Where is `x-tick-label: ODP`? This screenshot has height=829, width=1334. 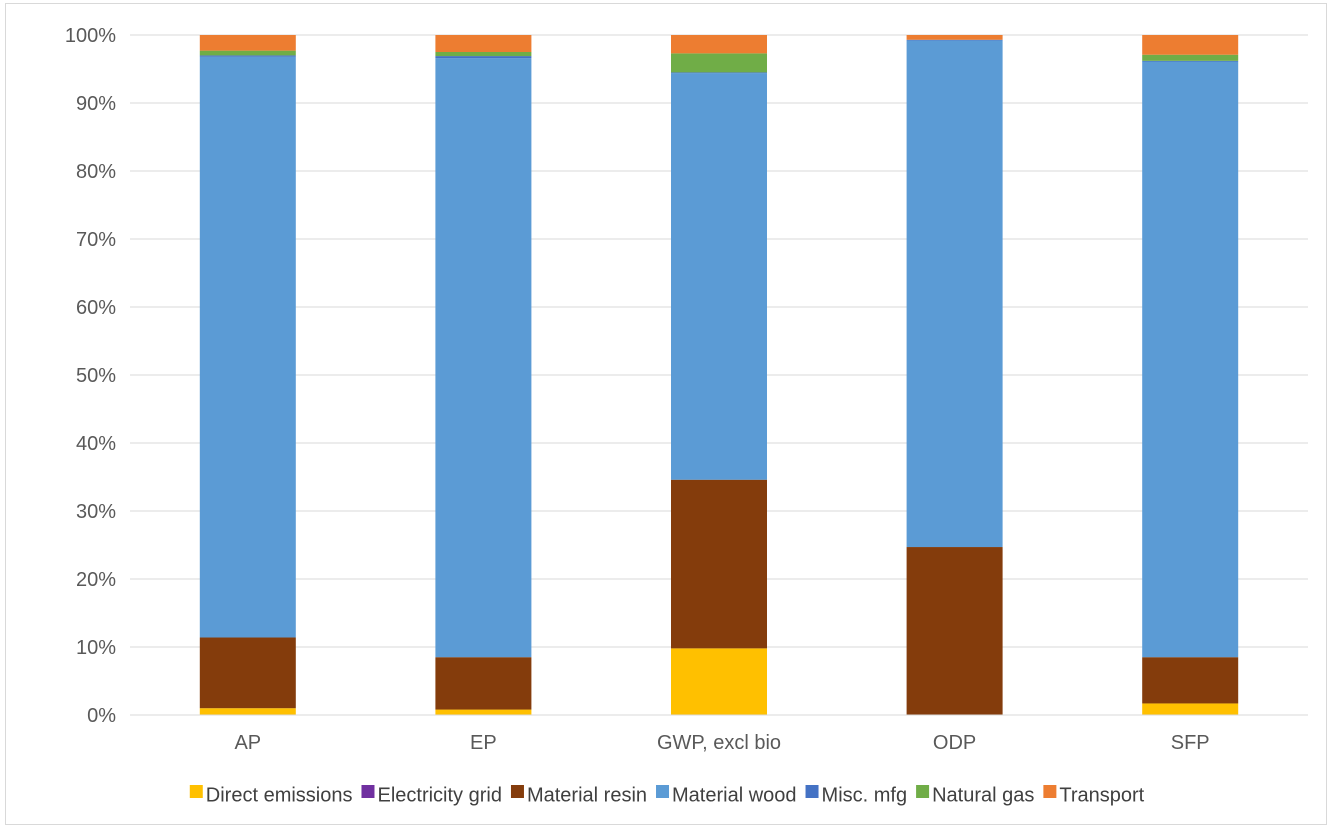
x-tick-label: ODP is located at coordinates (954, 743).